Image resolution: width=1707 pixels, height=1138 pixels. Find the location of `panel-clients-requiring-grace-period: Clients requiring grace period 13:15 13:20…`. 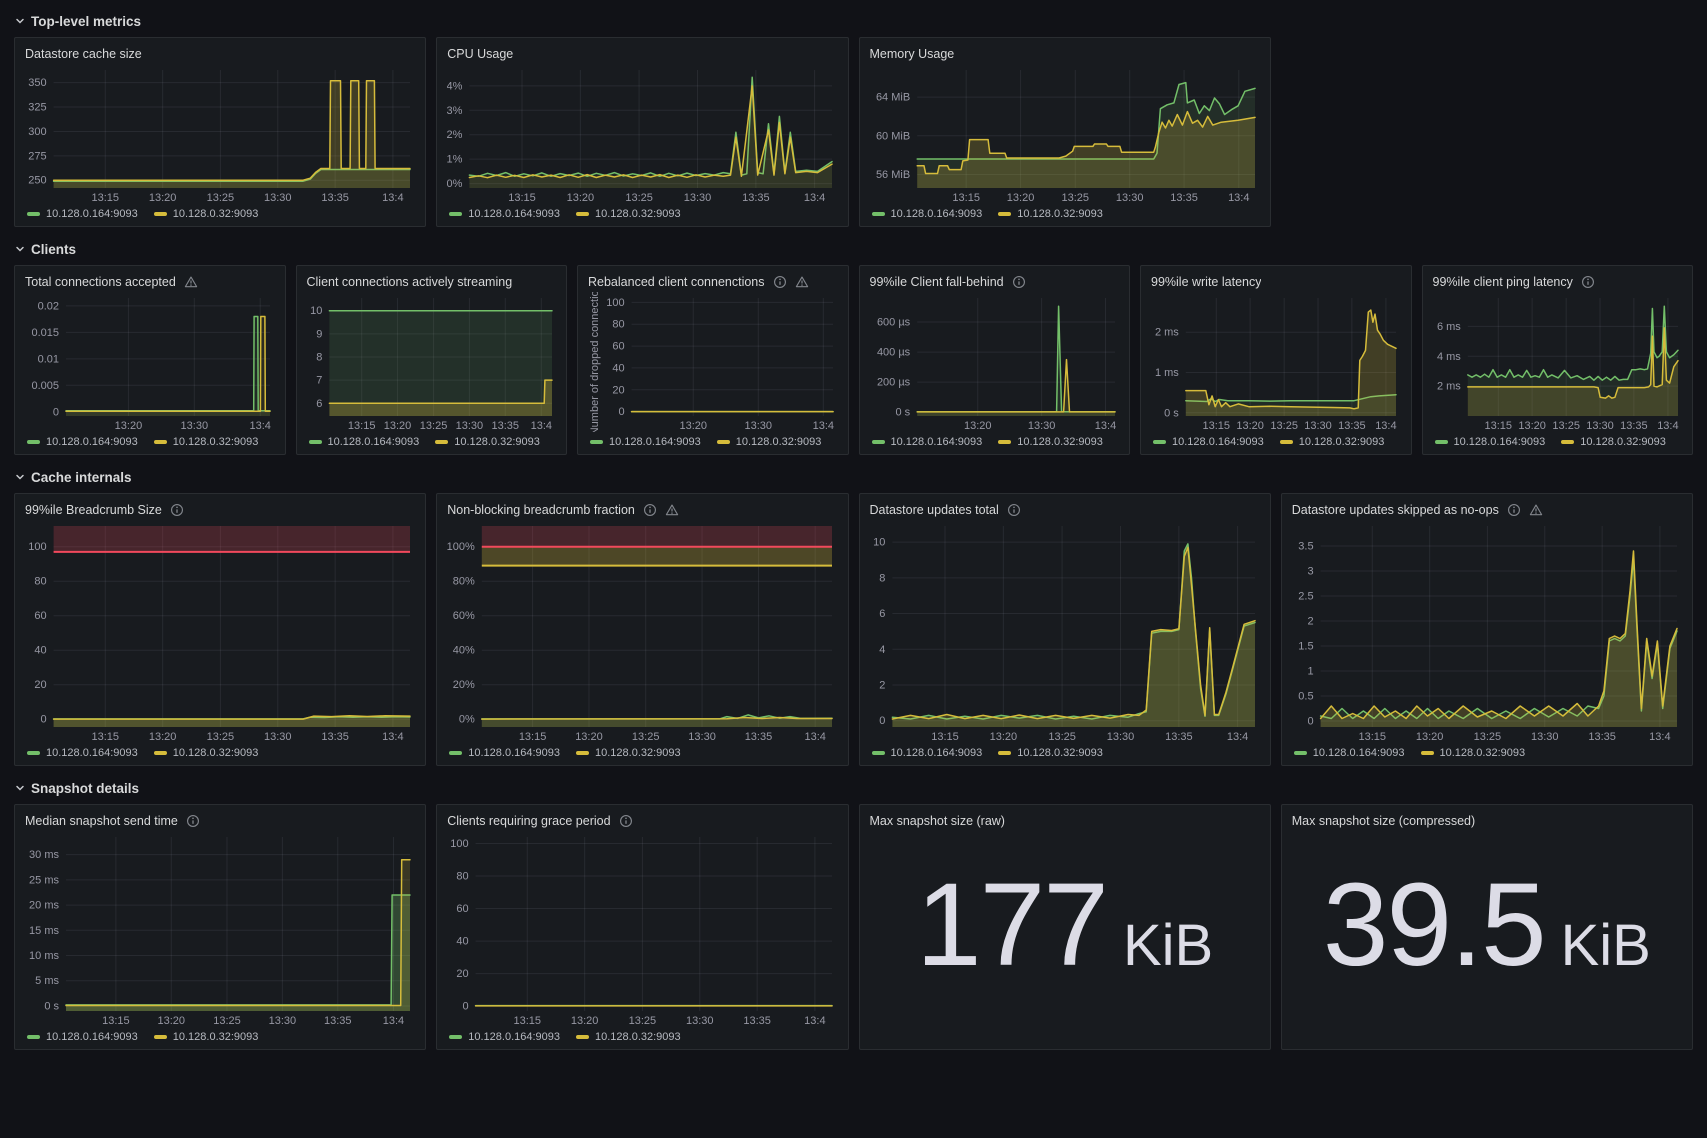

panel-clients-requiring-grace-period: Clients requiring grace period 13:15 13:20… is located at coordinates (642, 927).